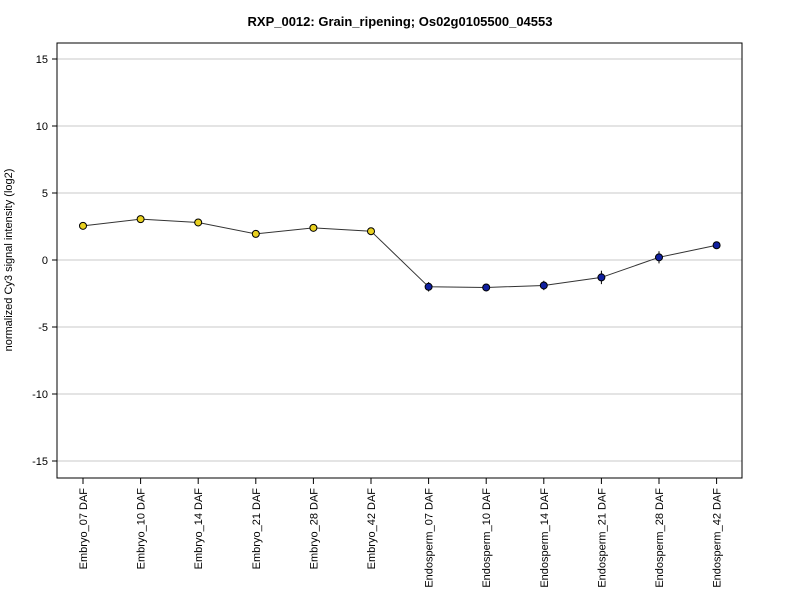  Describe the element at coordinates (40, 462) in the screenshot. I see `y-tick-label: -15` at that location.